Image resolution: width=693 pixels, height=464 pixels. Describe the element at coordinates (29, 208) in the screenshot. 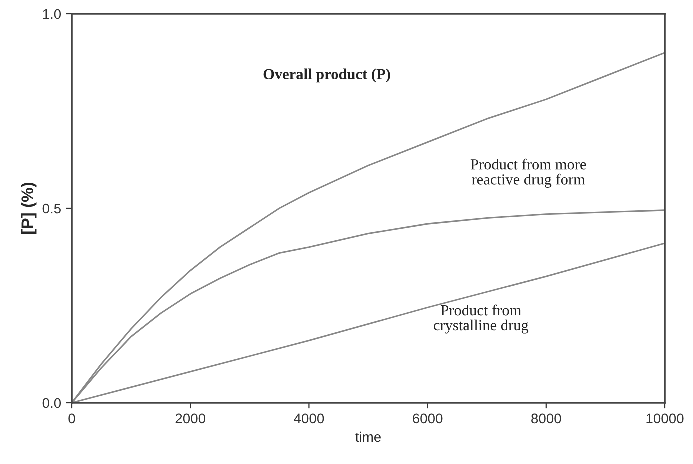

I see `y-axis-title: [P] (%)` at that location.